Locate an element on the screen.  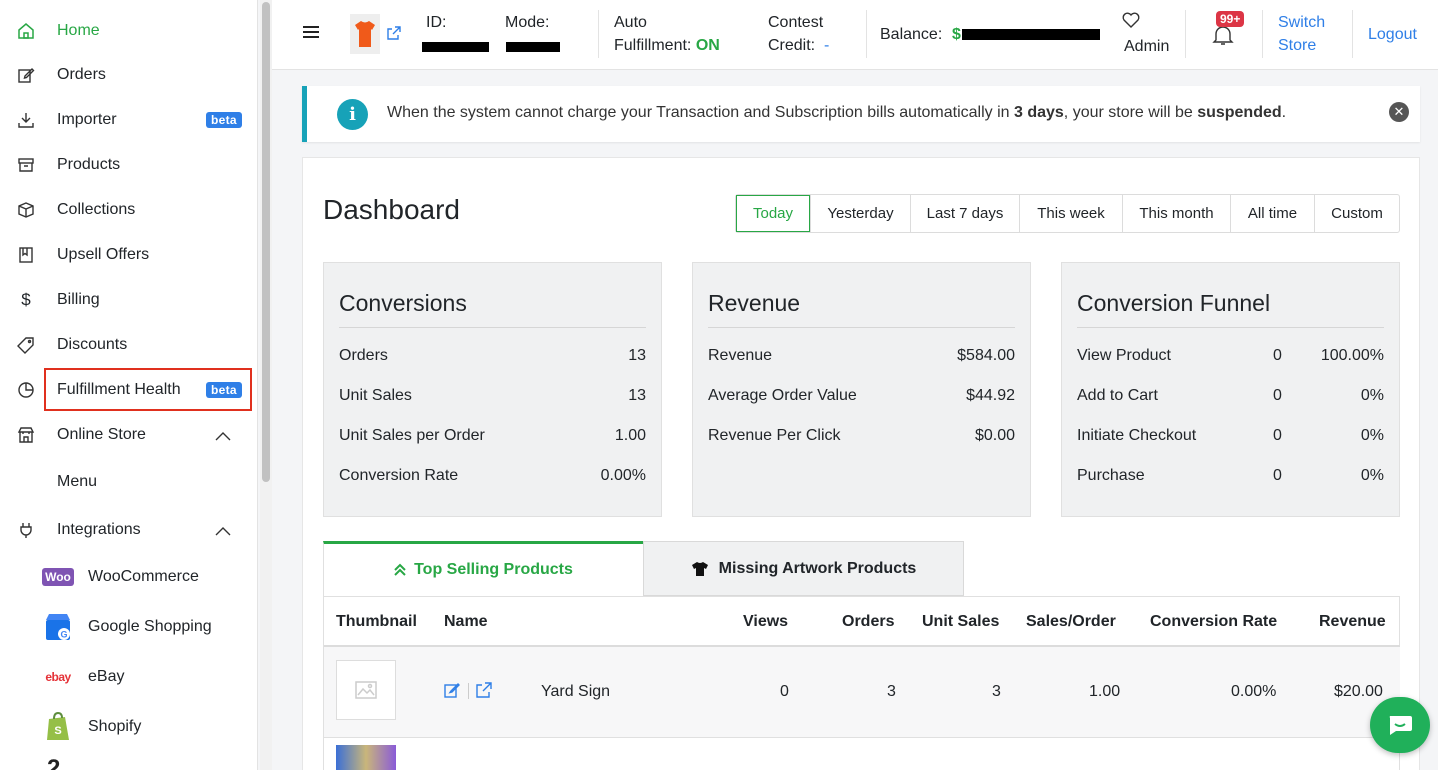
sidebar-item-integrations: Integrations is located at coordinates (128, 530).